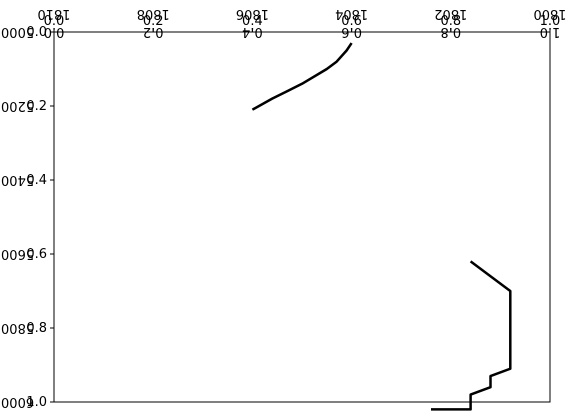  What do you see at coordinates (351, 13) in the screenshot?
I see `inner-x-tick-label: 1804` at bounding box center [351, 13].